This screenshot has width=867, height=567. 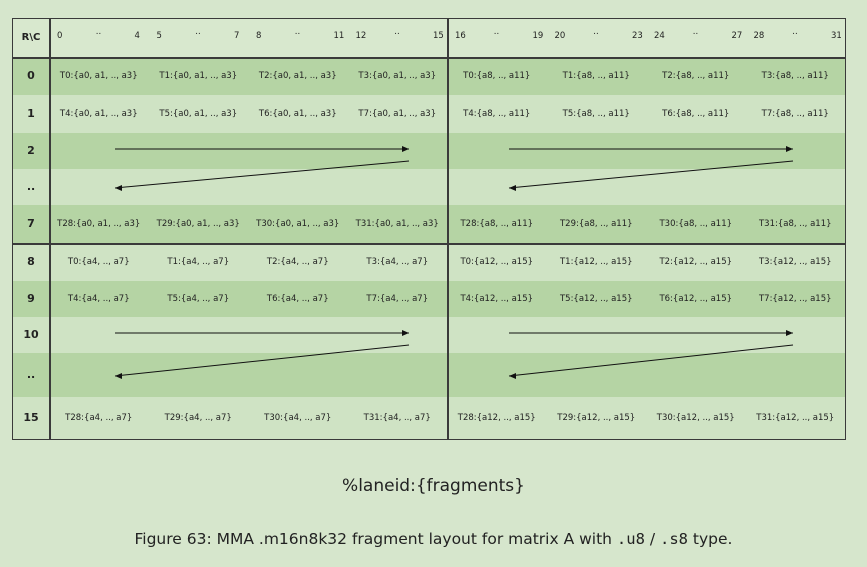 What do you see at coordinates (696, 224) in the screenshot?
I see `fragment-cell: T30:{a8, .., a11}` at bounding box center [696, 224].